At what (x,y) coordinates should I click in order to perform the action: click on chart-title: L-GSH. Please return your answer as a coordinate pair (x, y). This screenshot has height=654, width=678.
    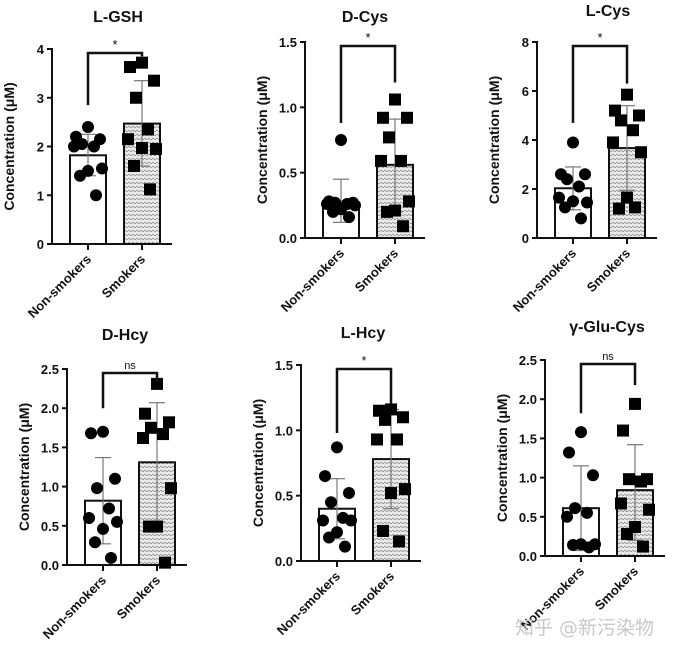
    Looking at the image, I should click on (118, 17).